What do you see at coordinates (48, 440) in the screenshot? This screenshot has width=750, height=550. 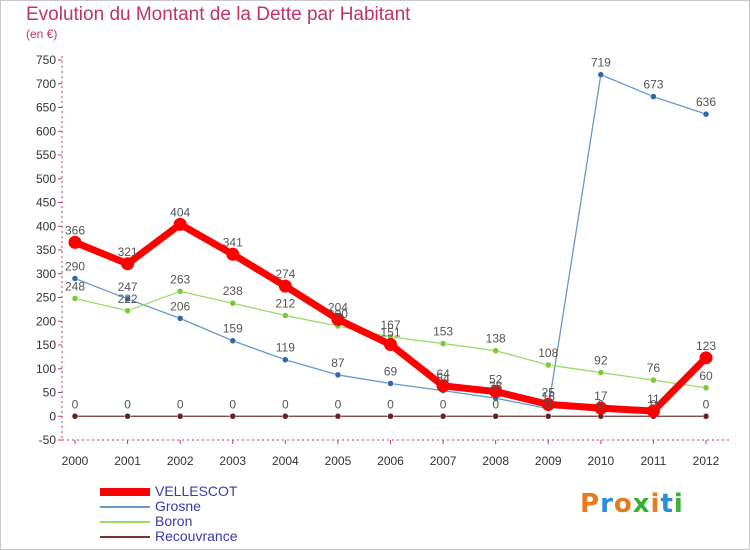 I see `y-tick-label: -50` at bounding box center [48, 440].